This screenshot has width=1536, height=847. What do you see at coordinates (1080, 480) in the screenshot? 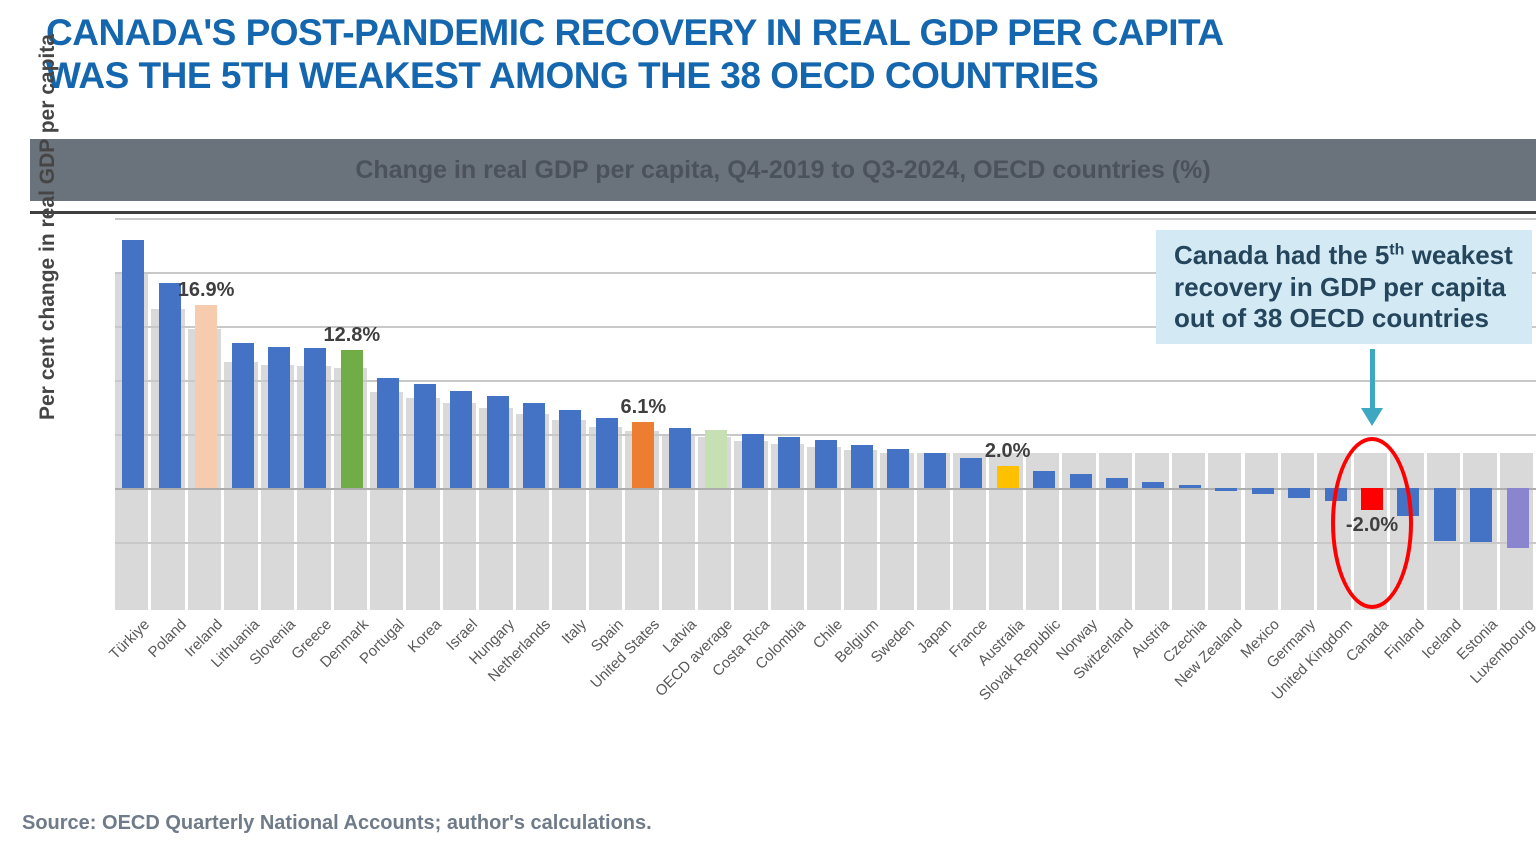
I see `bar-norway` at bounding box center [1080, 480].